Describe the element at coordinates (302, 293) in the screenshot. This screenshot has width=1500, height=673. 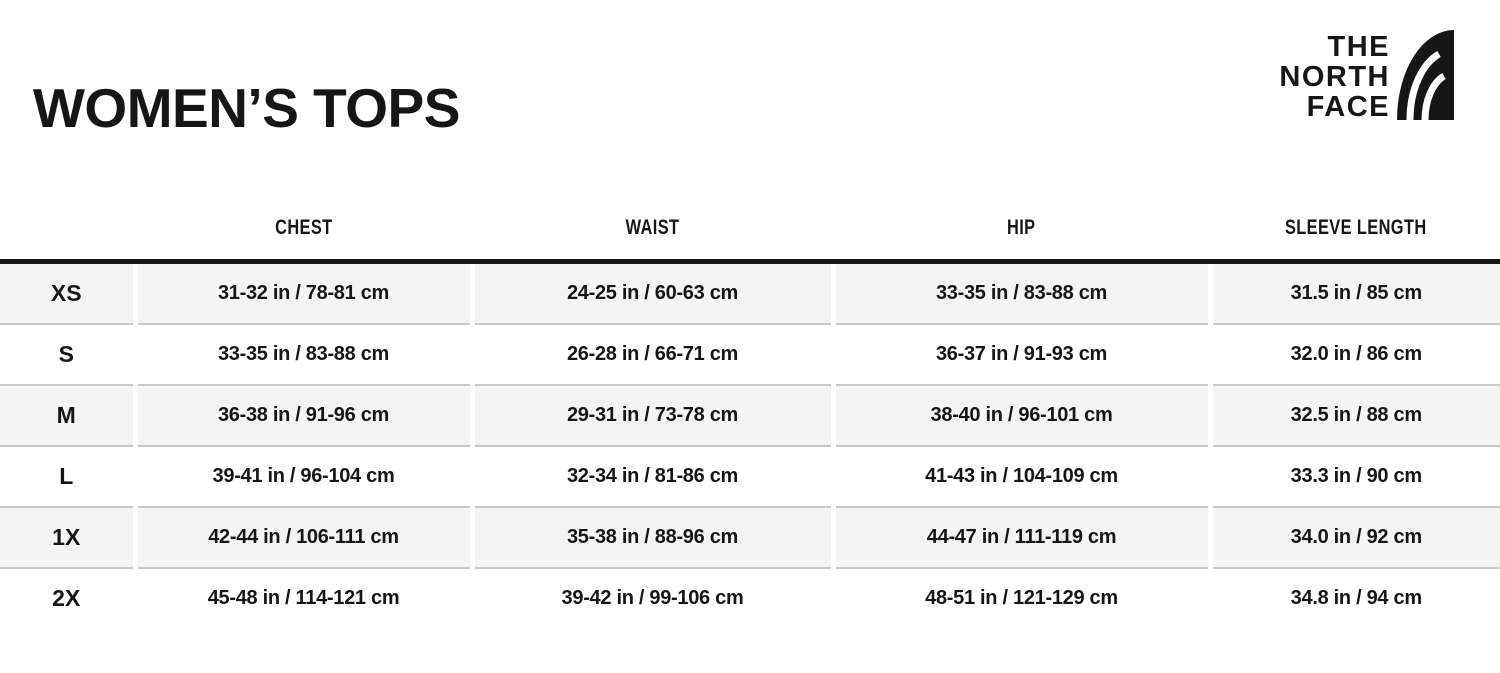
I see `table-cell: 31-32 in / 78-81 cm` at that location.